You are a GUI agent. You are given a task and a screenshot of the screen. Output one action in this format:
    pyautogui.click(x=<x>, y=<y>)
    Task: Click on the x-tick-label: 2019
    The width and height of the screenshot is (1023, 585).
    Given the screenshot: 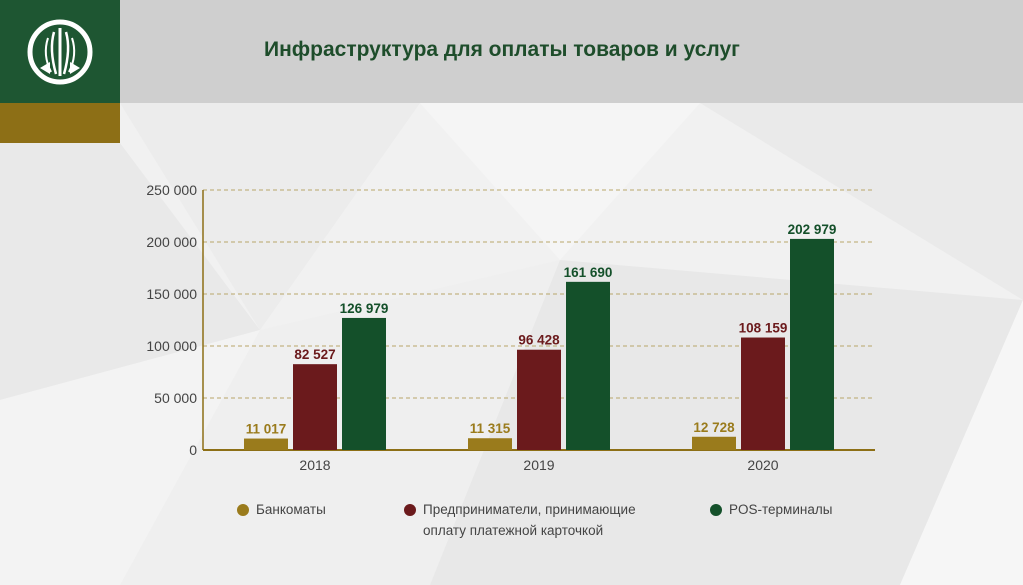 What is the action you would take?
    pyautogui.click(x=538, y=465)
    